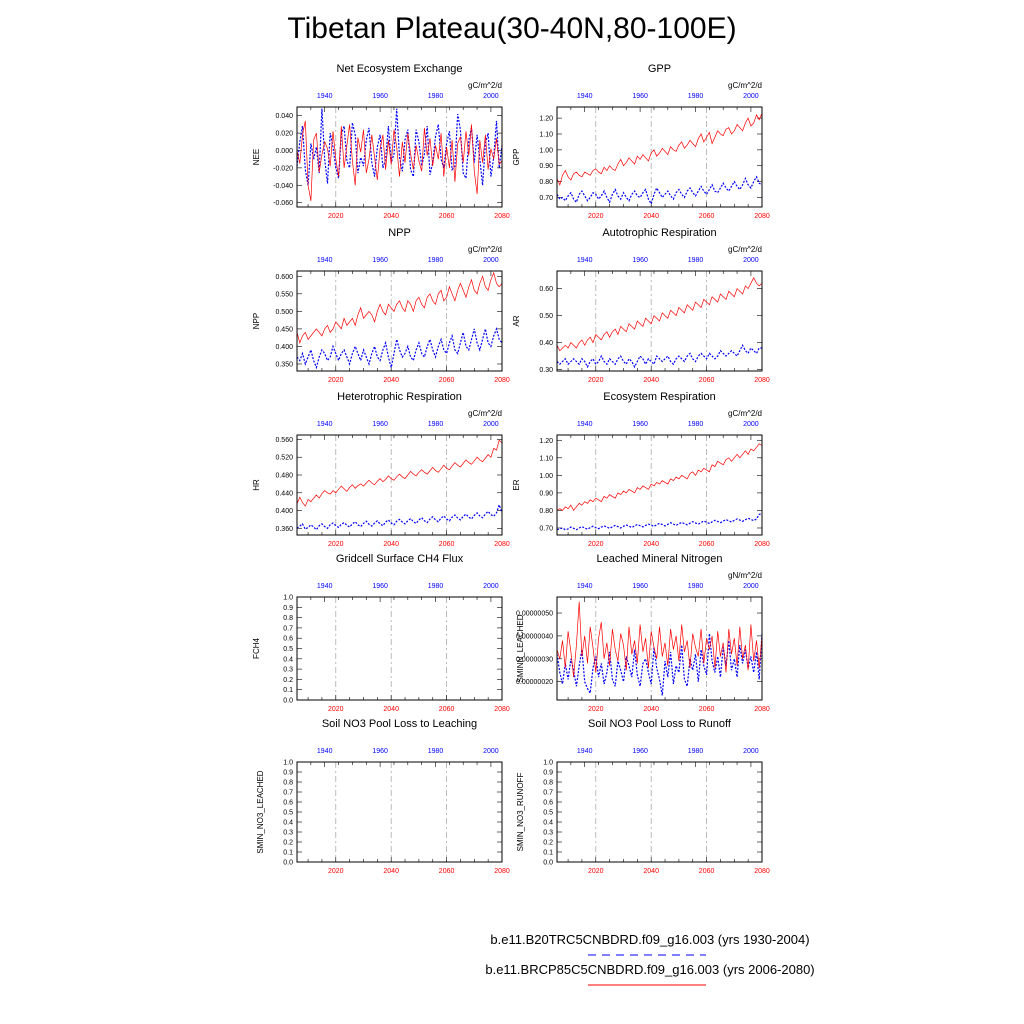  I want to click on y-tick-label: 0.440, so click(284, 493).